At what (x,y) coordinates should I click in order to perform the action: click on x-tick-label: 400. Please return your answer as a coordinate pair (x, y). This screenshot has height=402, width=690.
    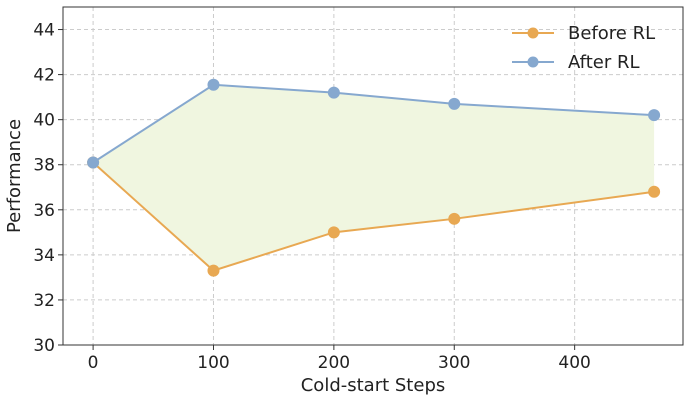
    Looking at the image, I should click on (574, 363).